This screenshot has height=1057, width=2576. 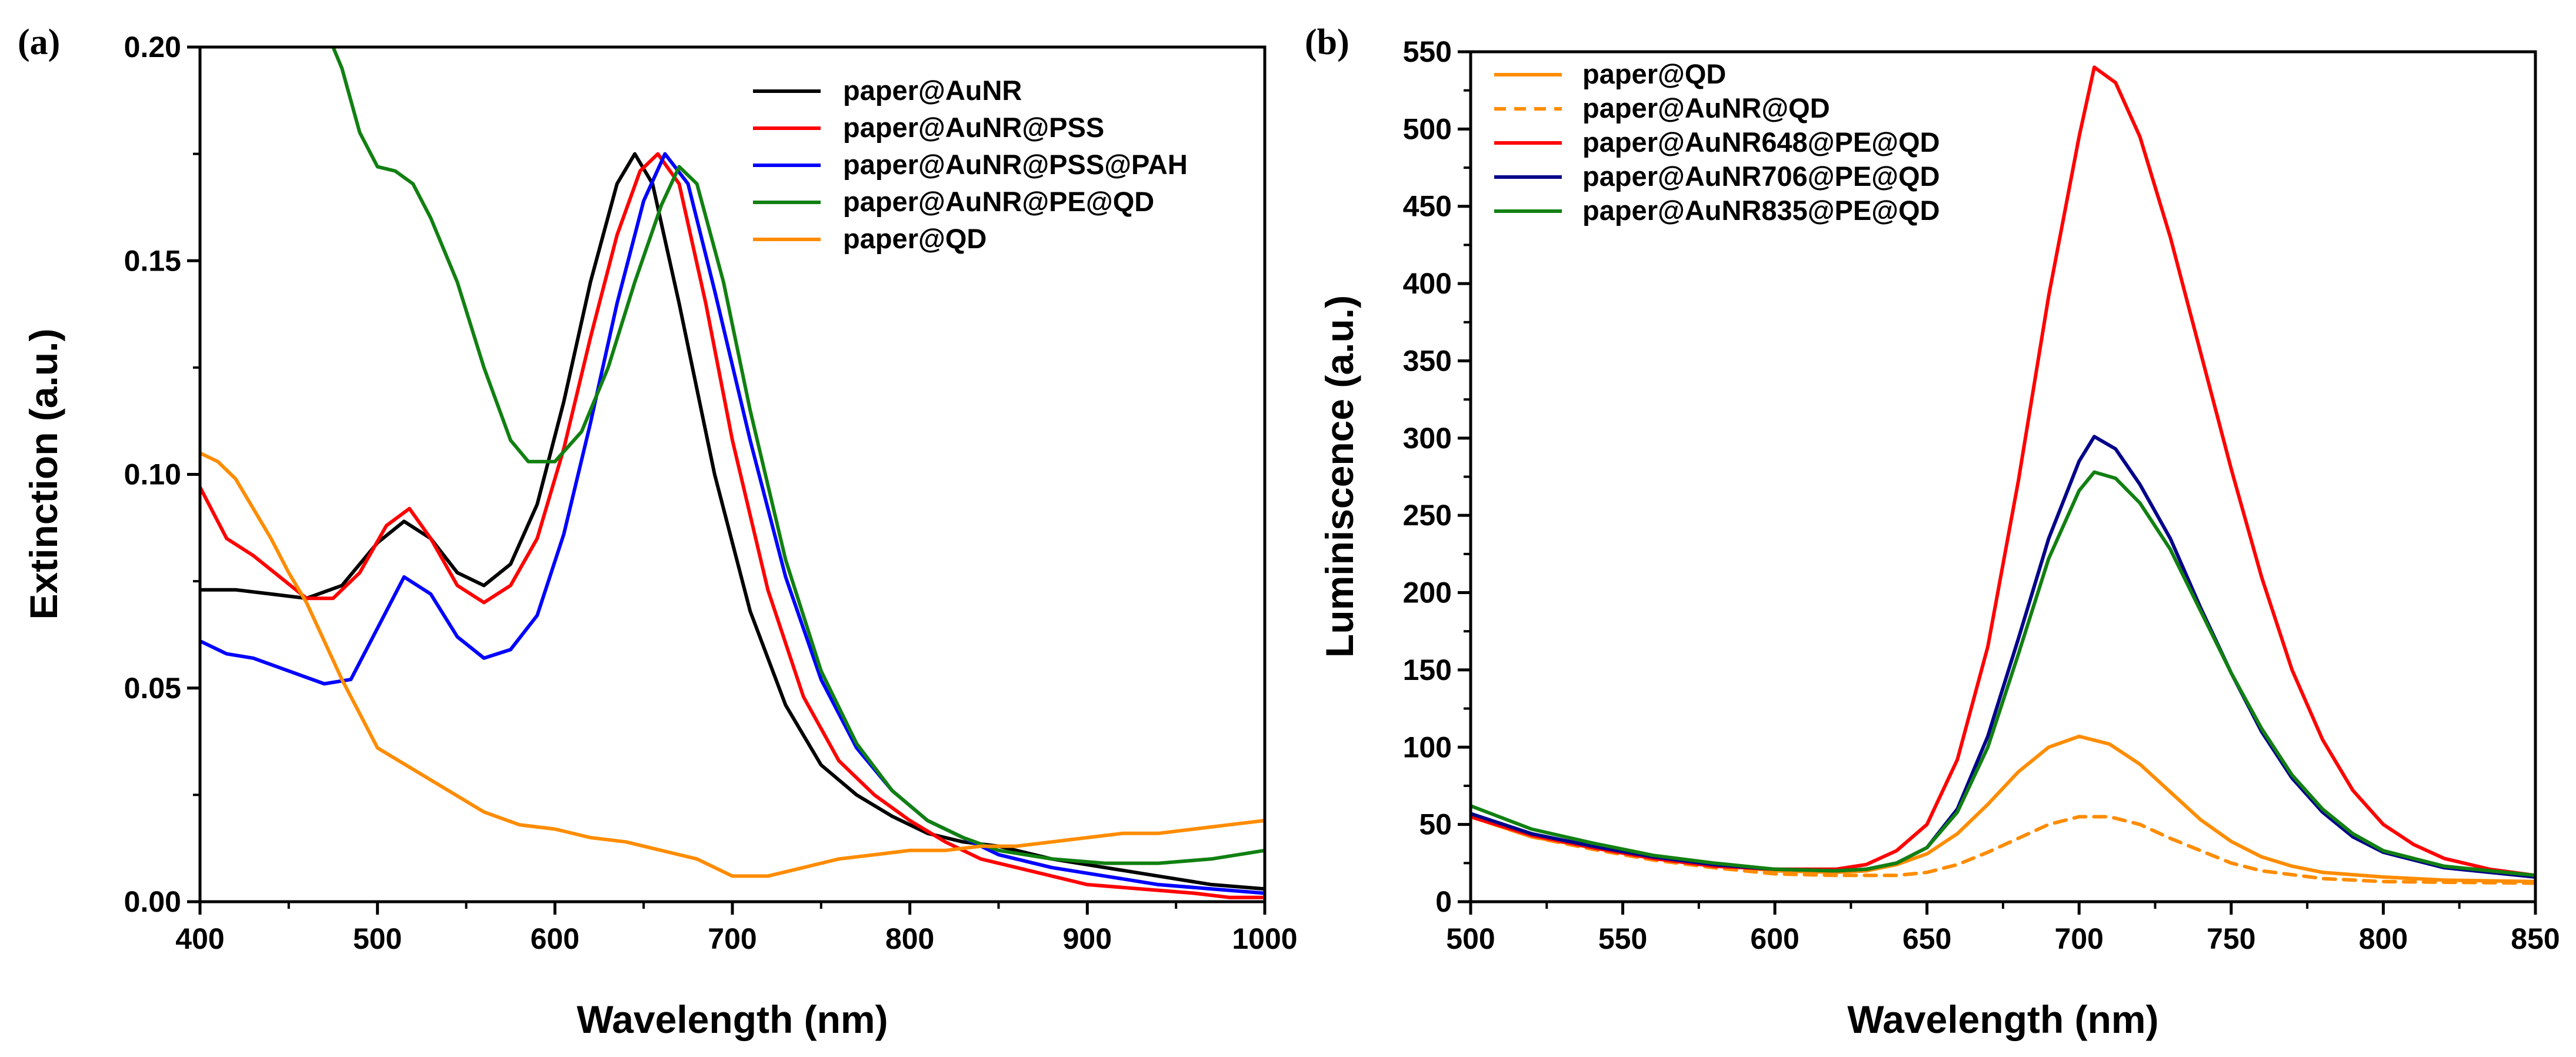 What do you see at coordinates (1087, 939) in the screenshot?
I see `x-tick-label: 900` at bounding box center [1087, 939].